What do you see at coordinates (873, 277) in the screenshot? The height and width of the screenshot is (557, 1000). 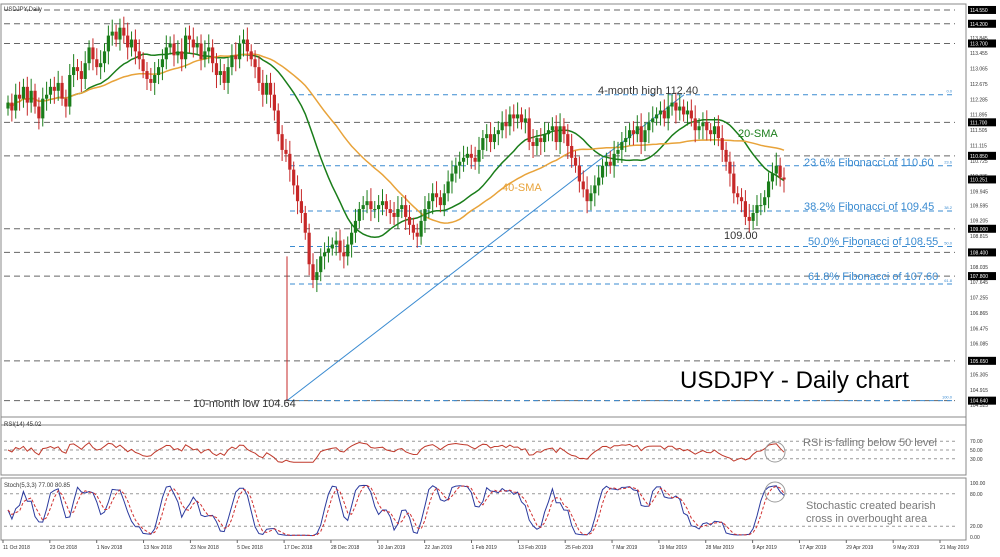 I see `fib-label-618: 61.8% Fibonacci of 107.60` at bounding box center [873, 277].